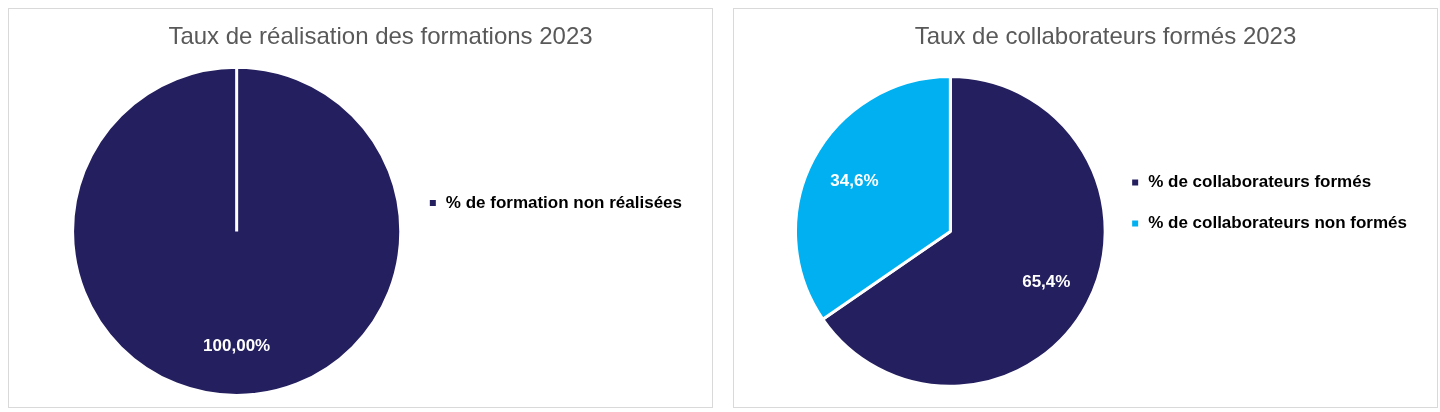 The image size is (1440, 412). What do you see at coordinates (1046, 281) in the screenshot?
I see `data-label: 65,4%` at bounding box center [1046, 281].